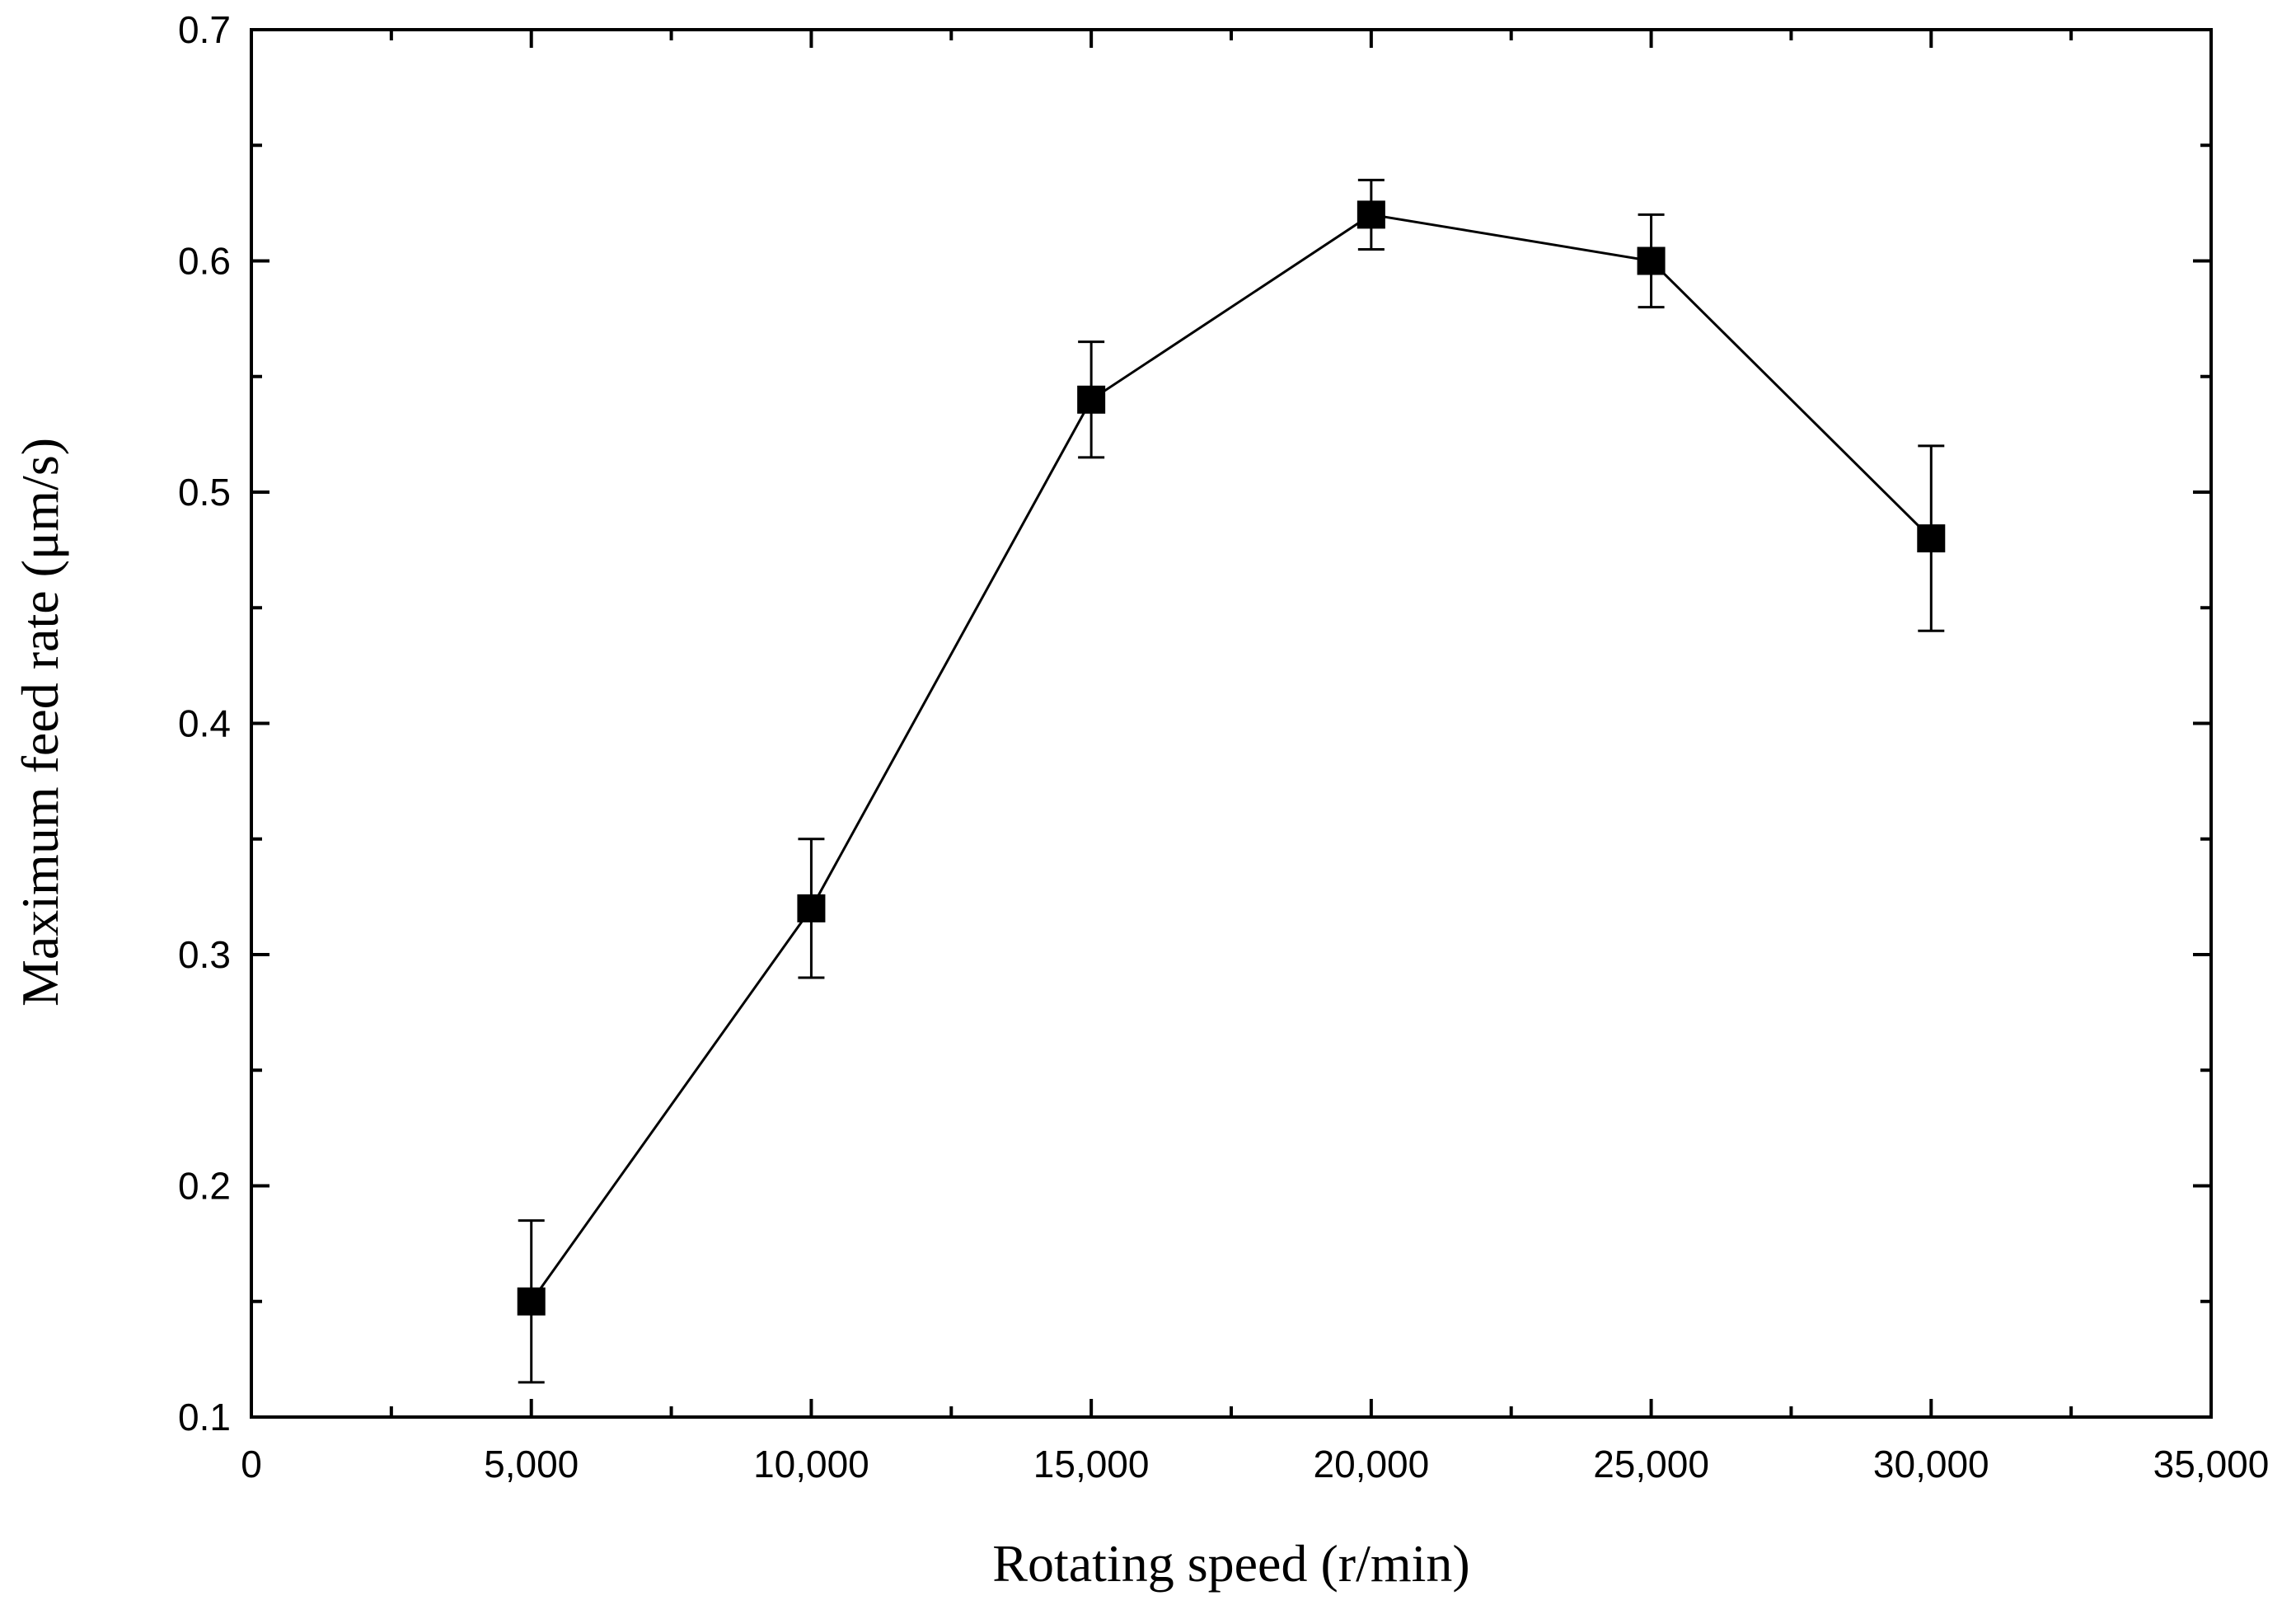 This screenshot has height=1605, width=2296. What do you see at coordinates (1651, 1464) in the screenshot?
I see `x-tick-label: 25,000` at bounding box center [1651, 1464].